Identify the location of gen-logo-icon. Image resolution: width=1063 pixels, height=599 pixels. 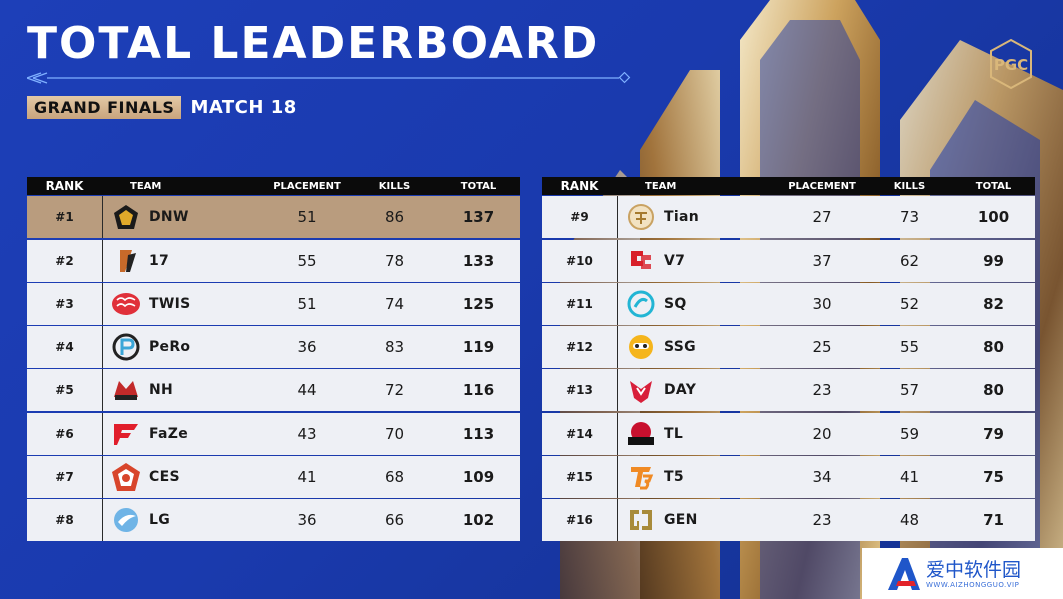
(641, 520).